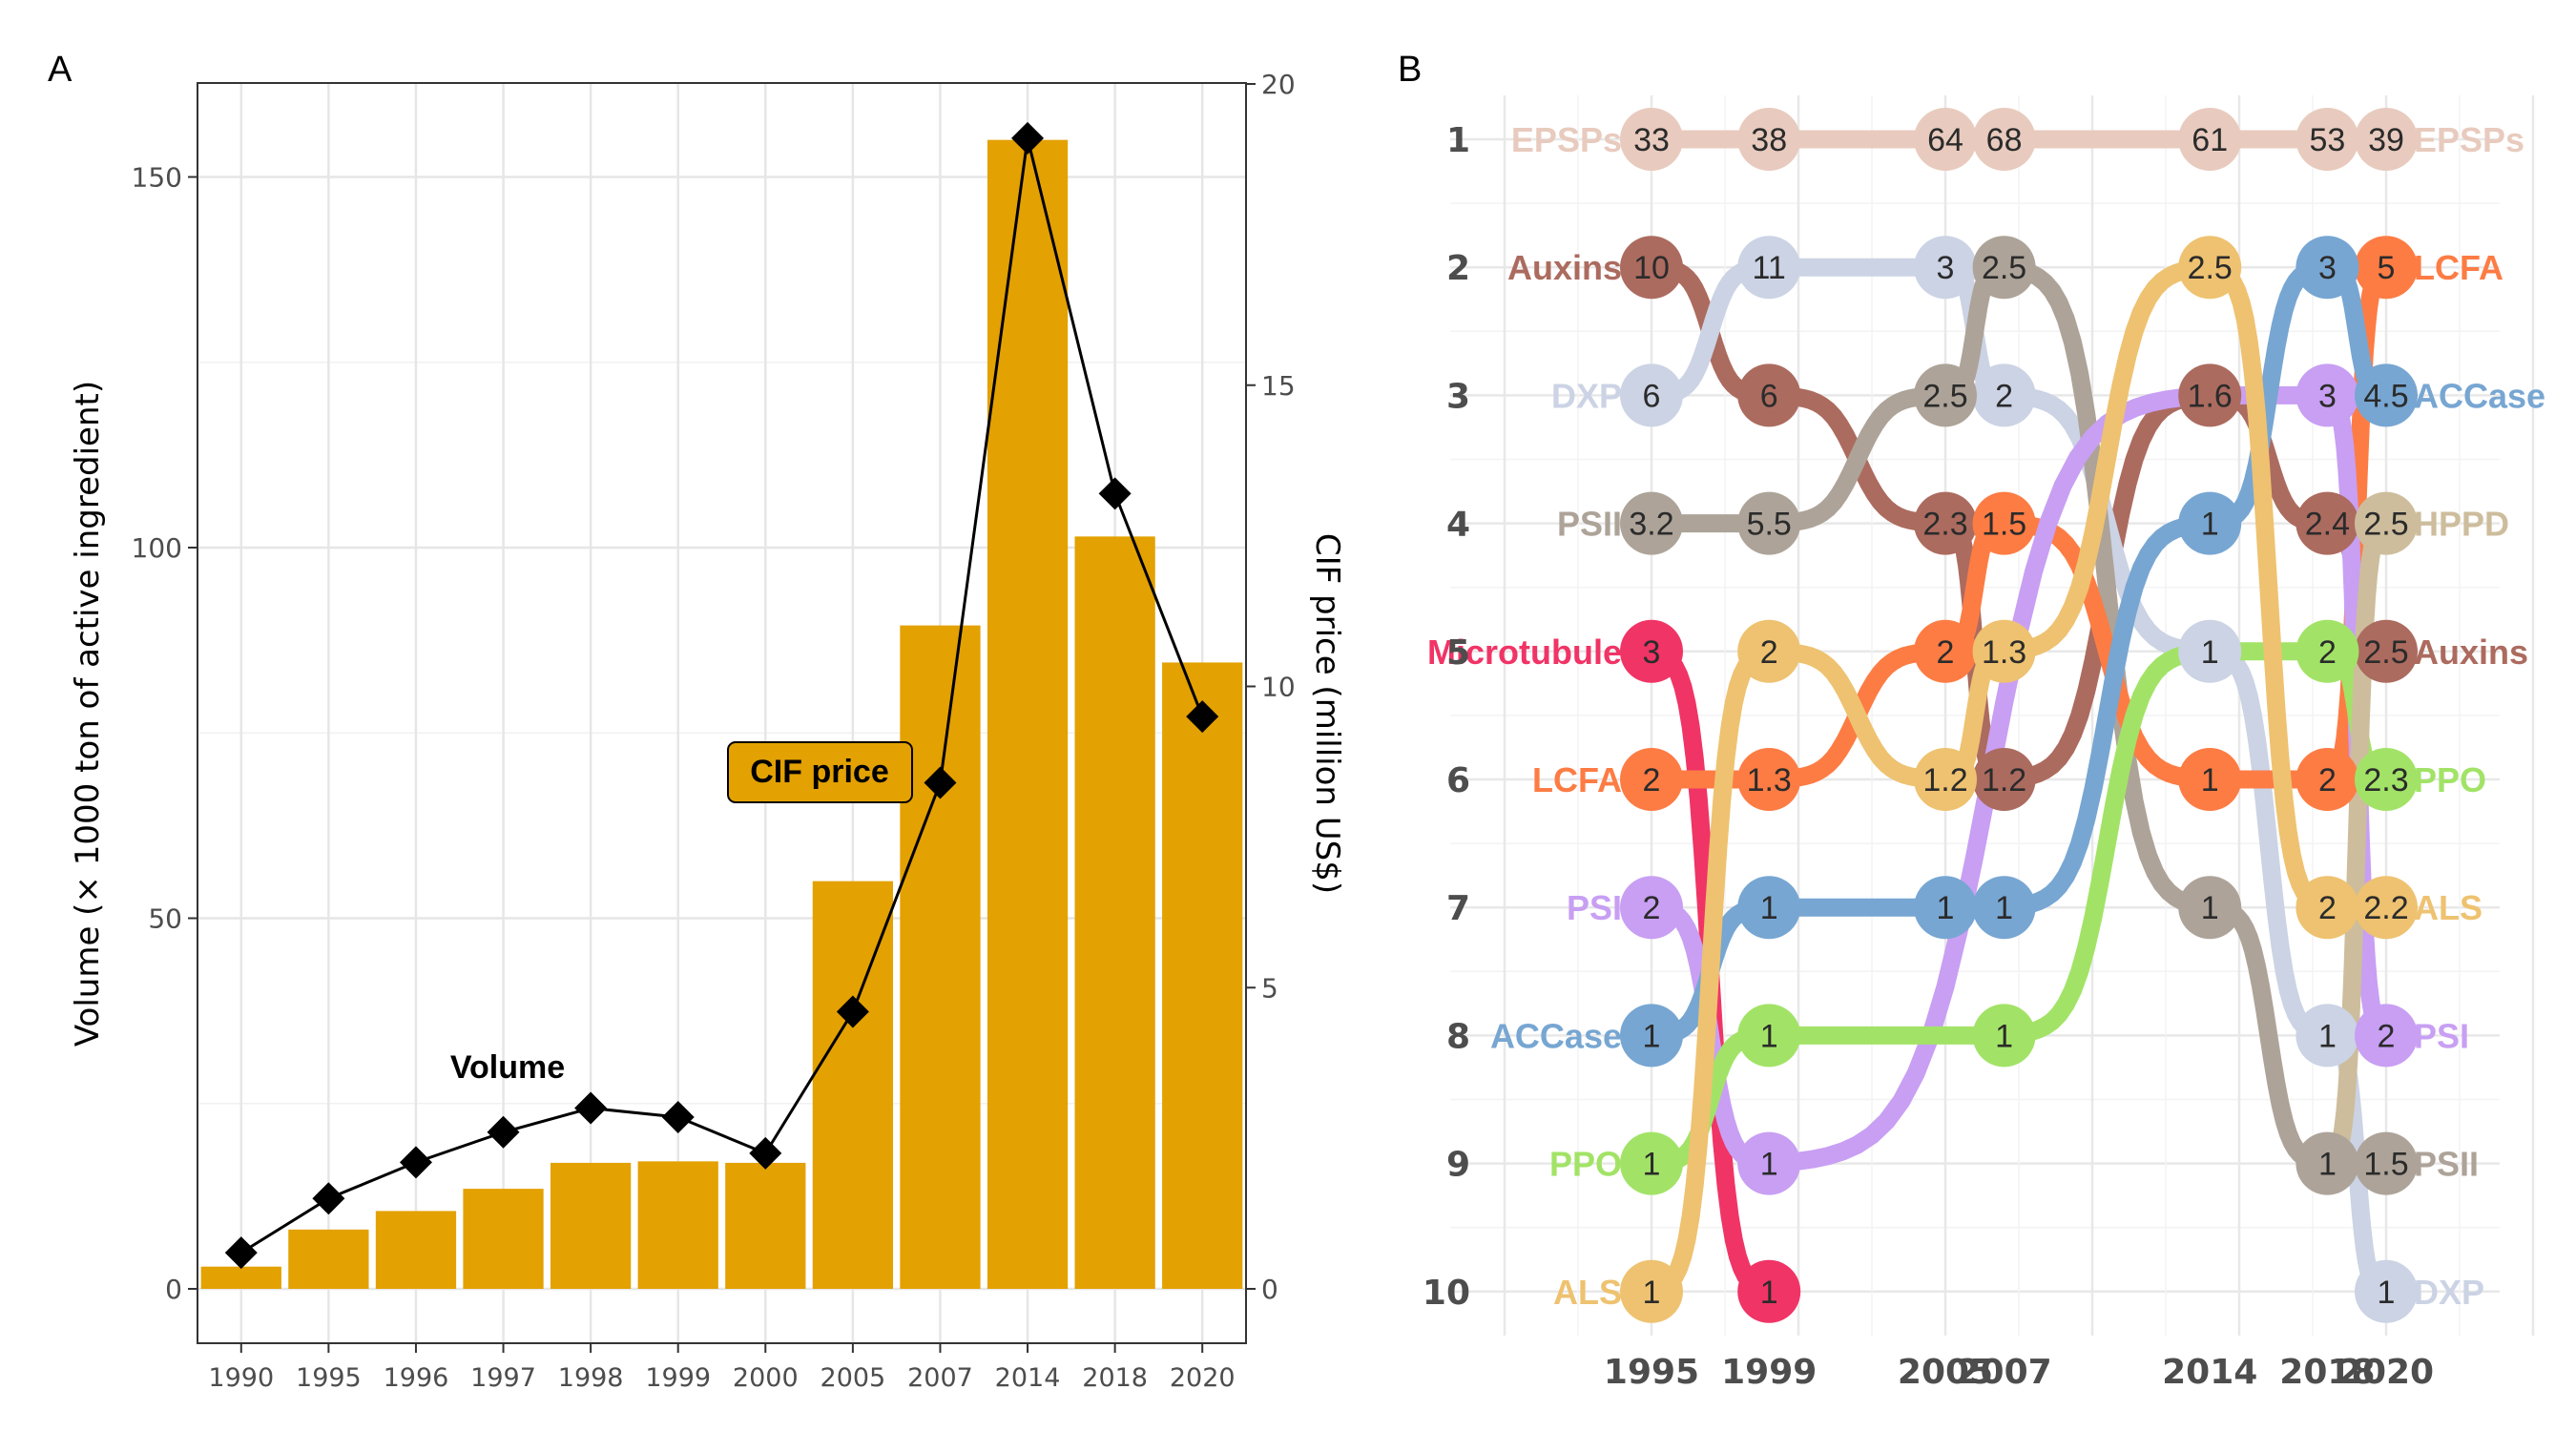  I want to click on x-tick-label: 1999, so click(678, 1378).